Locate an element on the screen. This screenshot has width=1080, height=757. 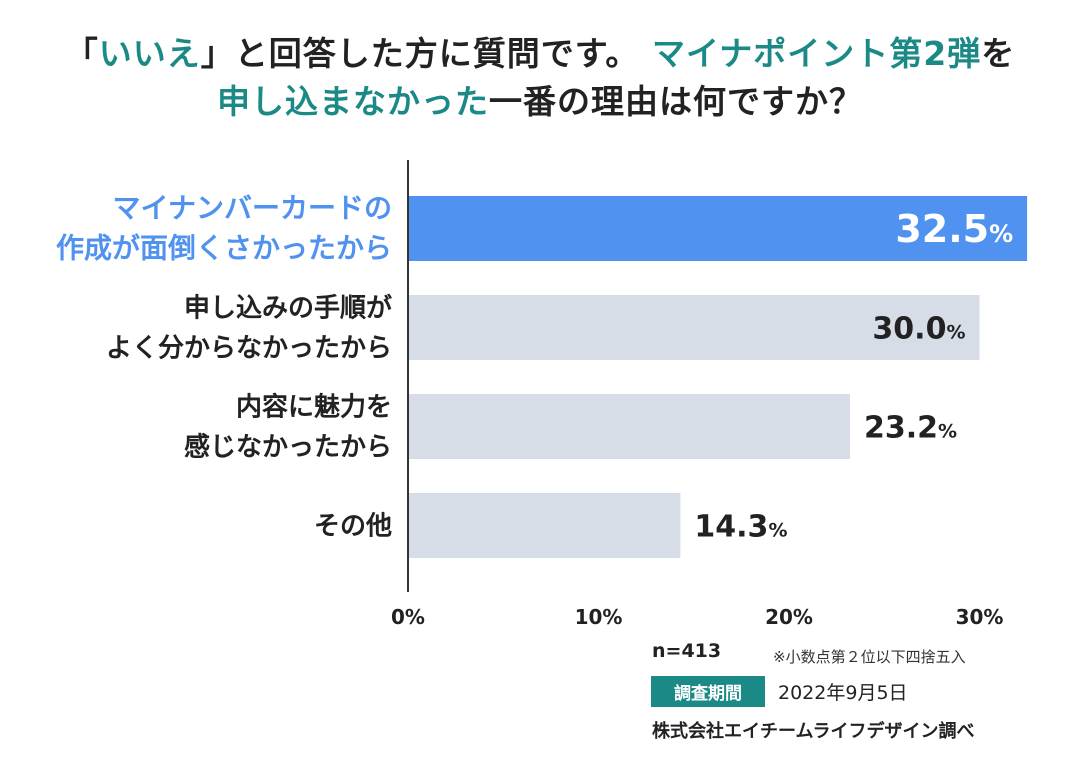
value-label: 32.5% is located at coordinates (954, 229).